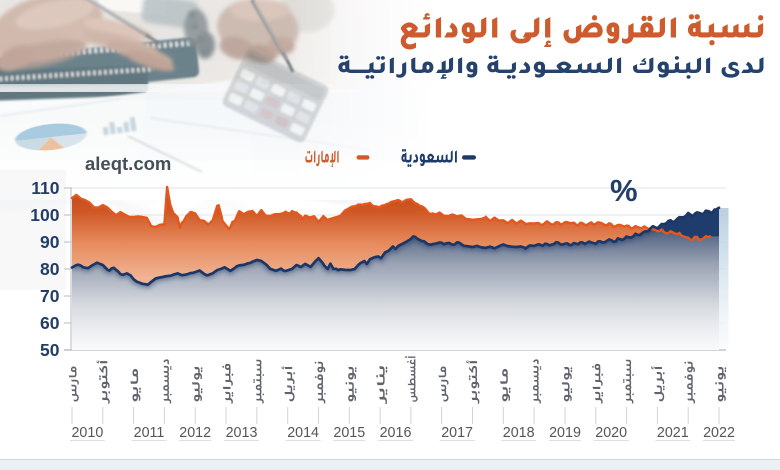  Describe the element at coordinates (195, 433) in the screenshot. I see `svg-text: 2012` at that location.